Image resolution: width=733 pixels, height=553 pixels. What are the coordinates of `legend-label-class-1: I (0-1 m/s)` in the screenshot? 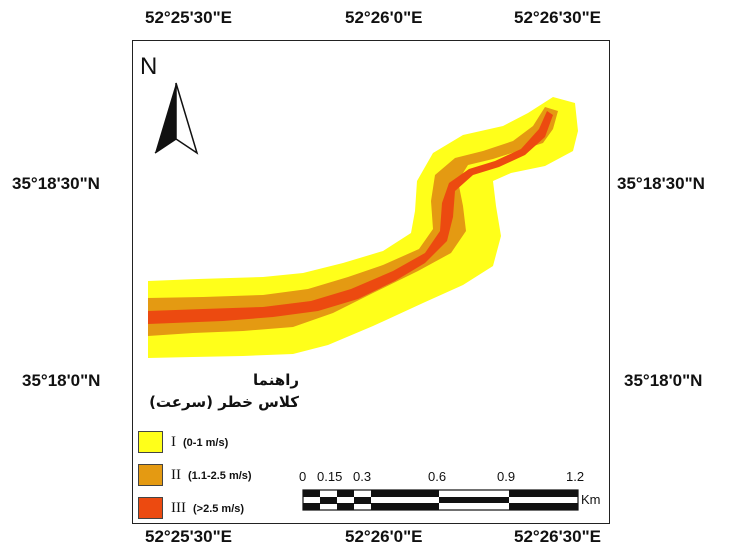 It's located at (199, 442).